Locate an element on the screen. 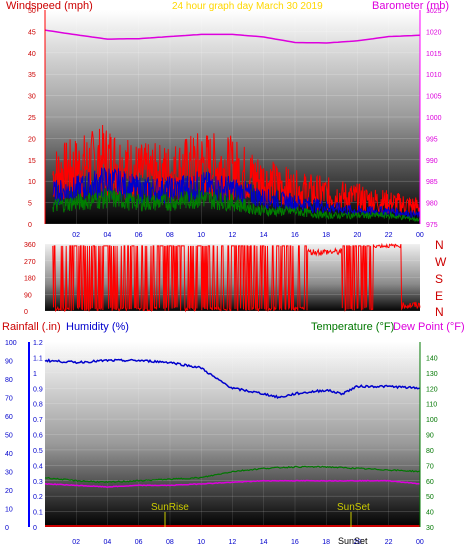 The height and width of the screenshot is (555, 466). panel3-rain-tick-11: 1.1 is located at coordinates (38, 358).